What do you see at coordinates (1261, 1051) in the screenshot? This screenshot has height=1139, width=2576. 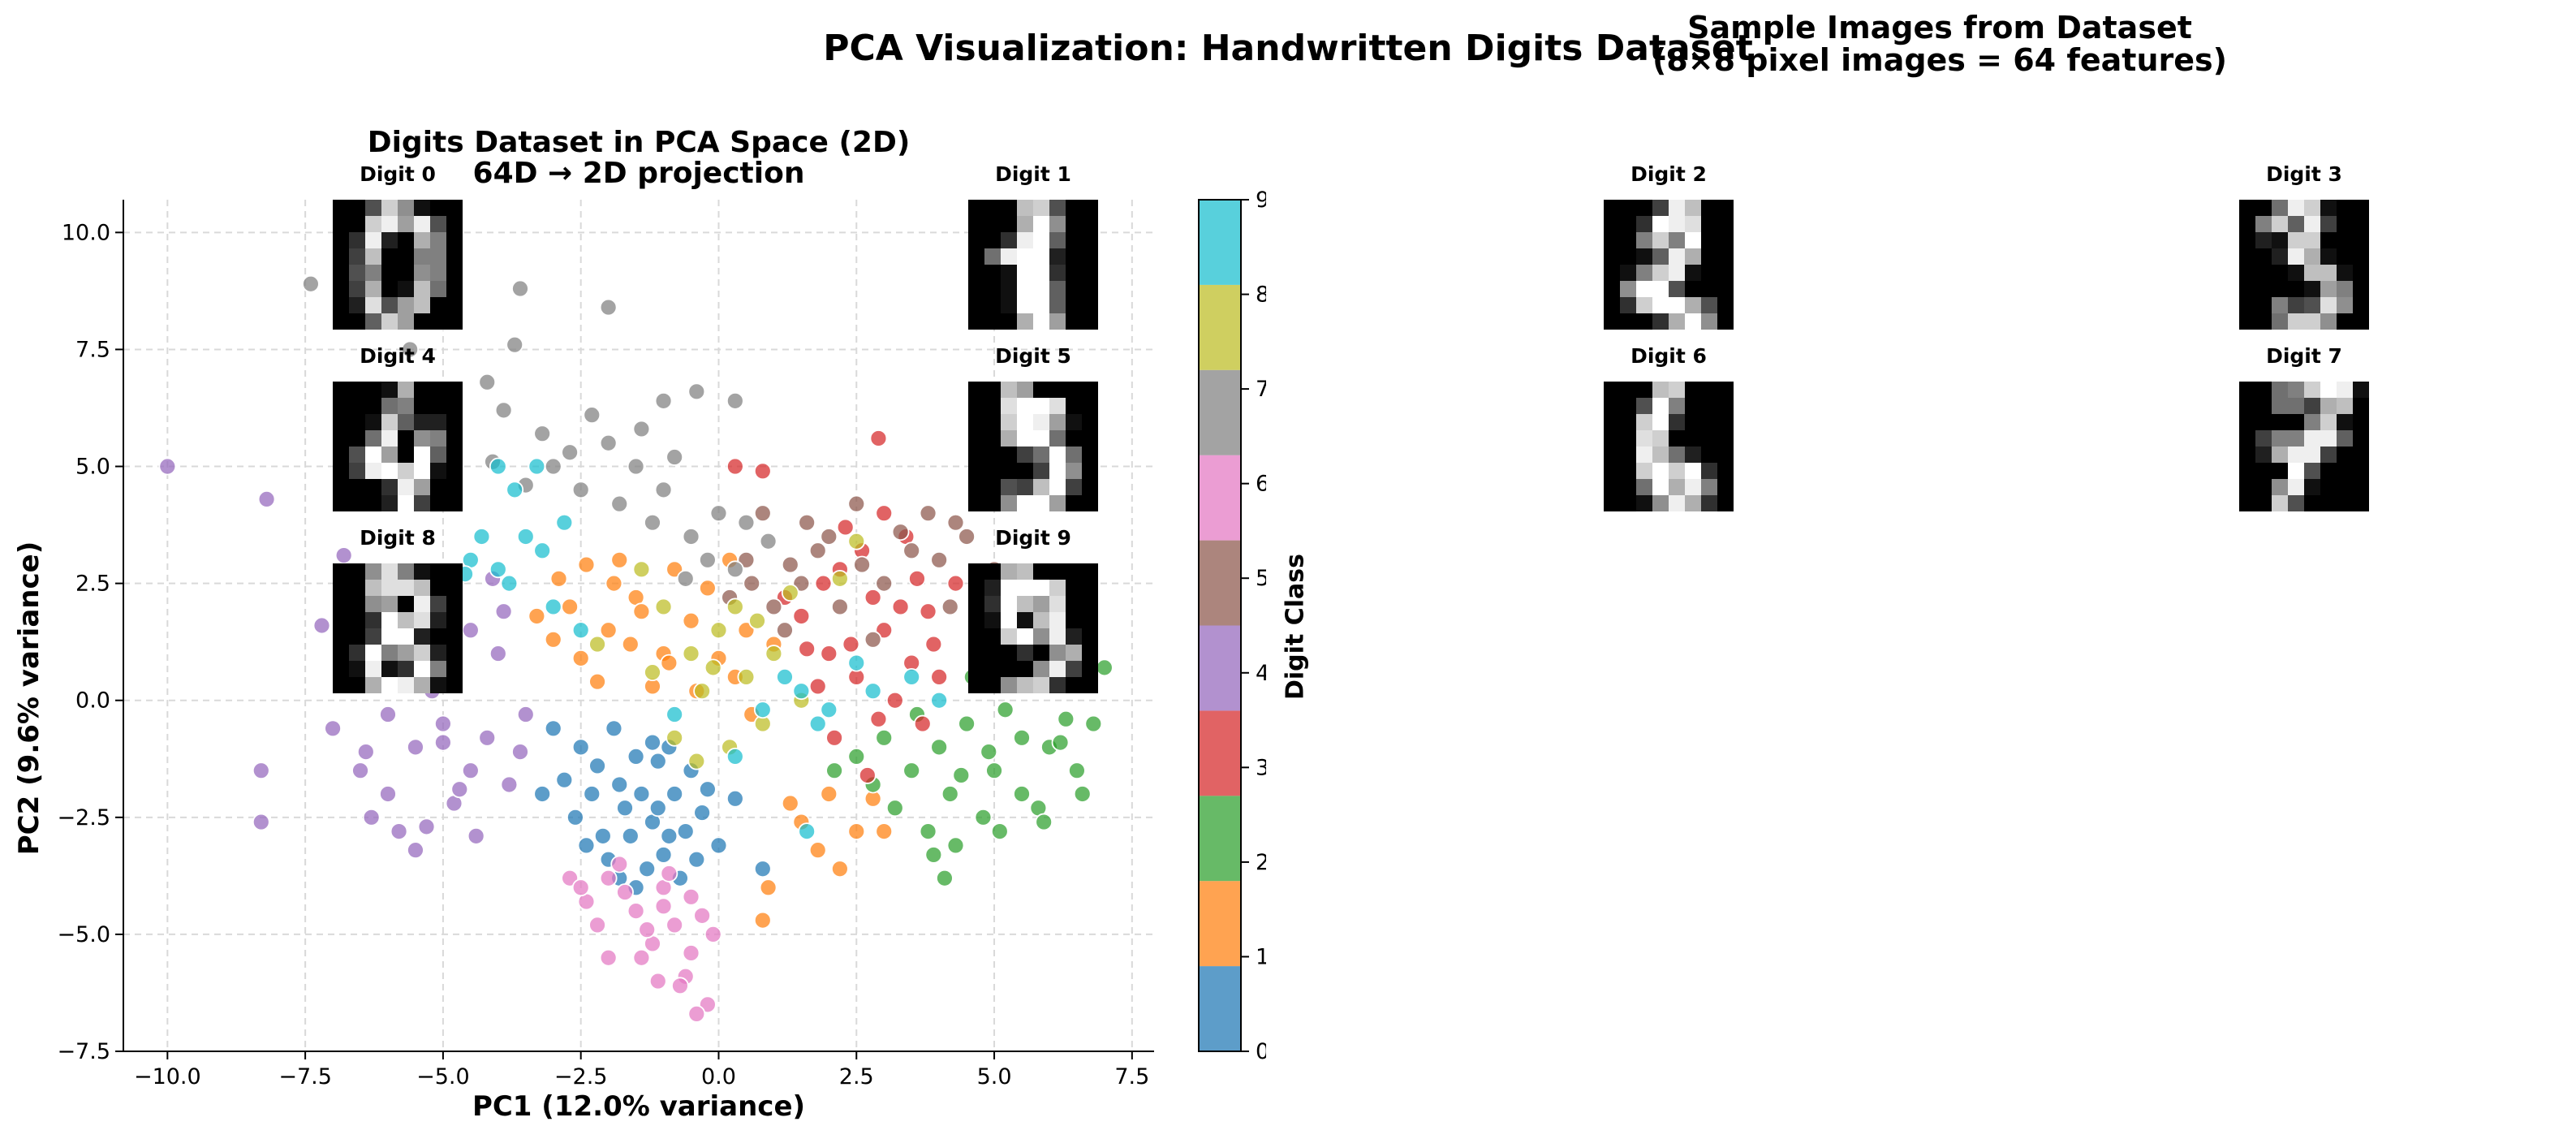 I see `colorbar-tick-label: 0` at bounding box center [1261, 1051].